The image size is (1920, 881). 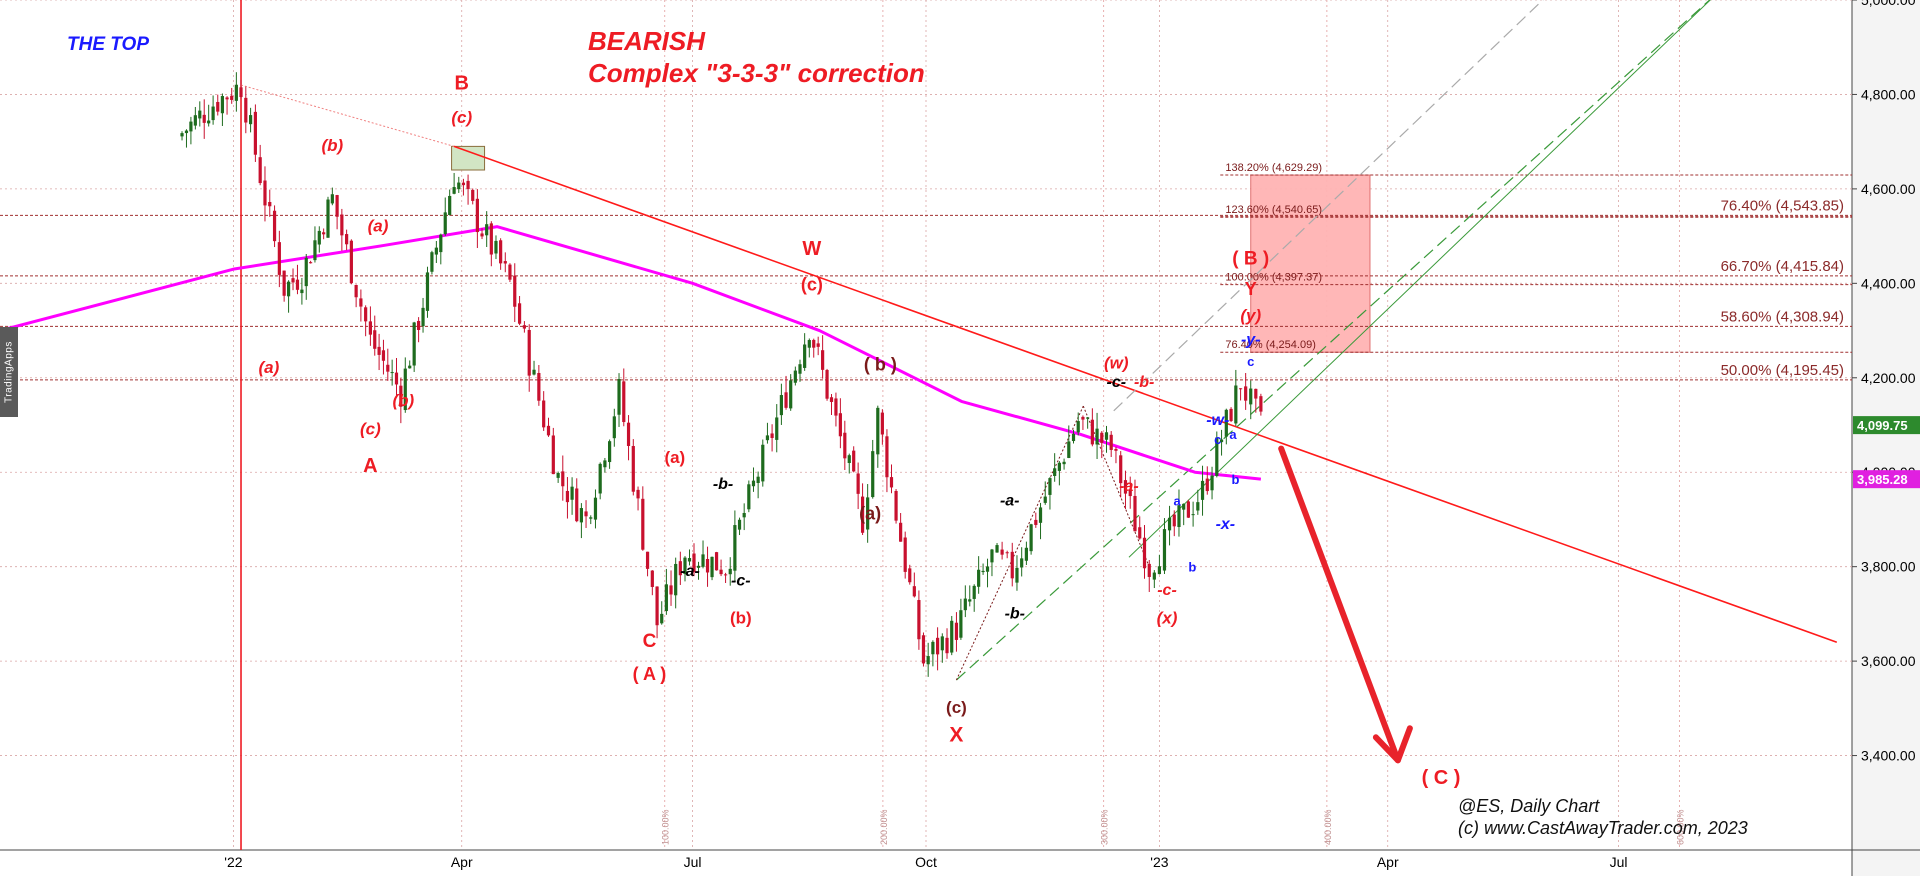 I want to click on fib-retrace-label: 58.60% (4,308.94), so click(x=1782, y=316).